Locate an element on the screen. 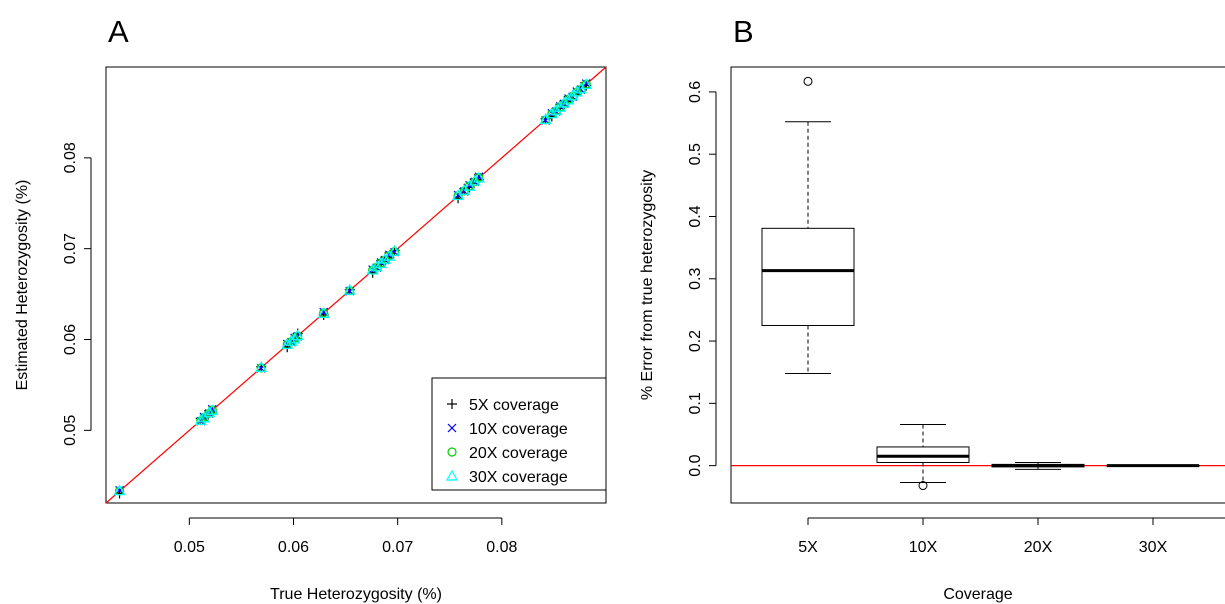 This screenshot has height=604, width=1225. legend-symbol-cross-icon is located at coordinates (452, 428).